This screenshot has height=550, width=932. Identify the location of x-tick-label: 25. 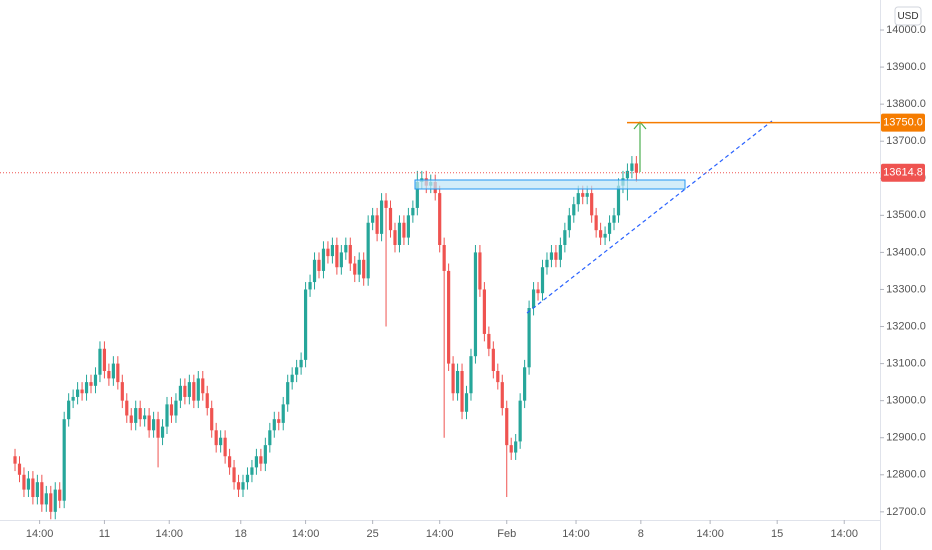
(373, 534).